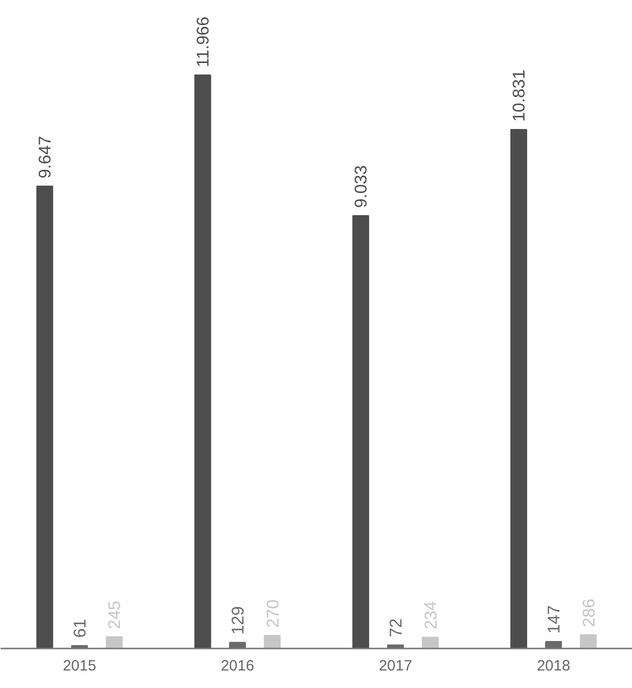  Describe the element at coordinates (238, 620) in the screenshot. I see `data-label: 129` at that location.